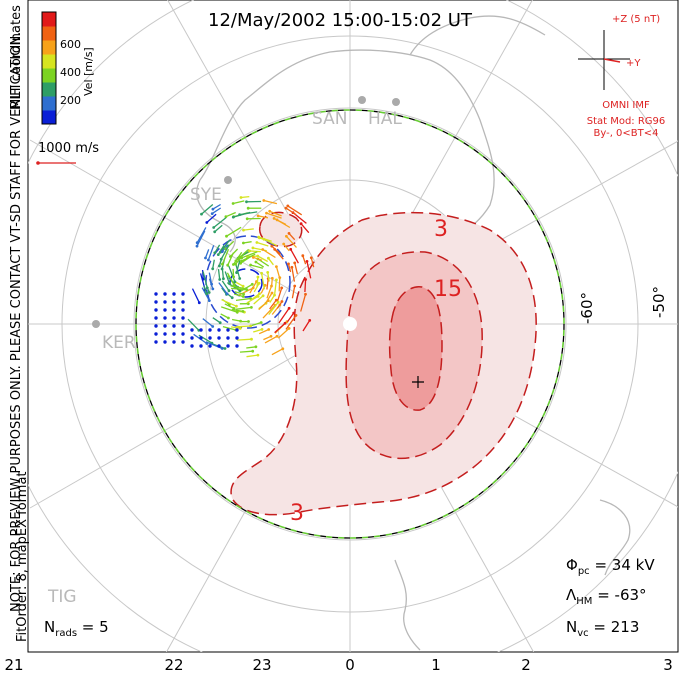  Describe the element at coordinates (606, 596) in the screenshot. I see `lambda-hm: ΛHM = -63°` at that location.